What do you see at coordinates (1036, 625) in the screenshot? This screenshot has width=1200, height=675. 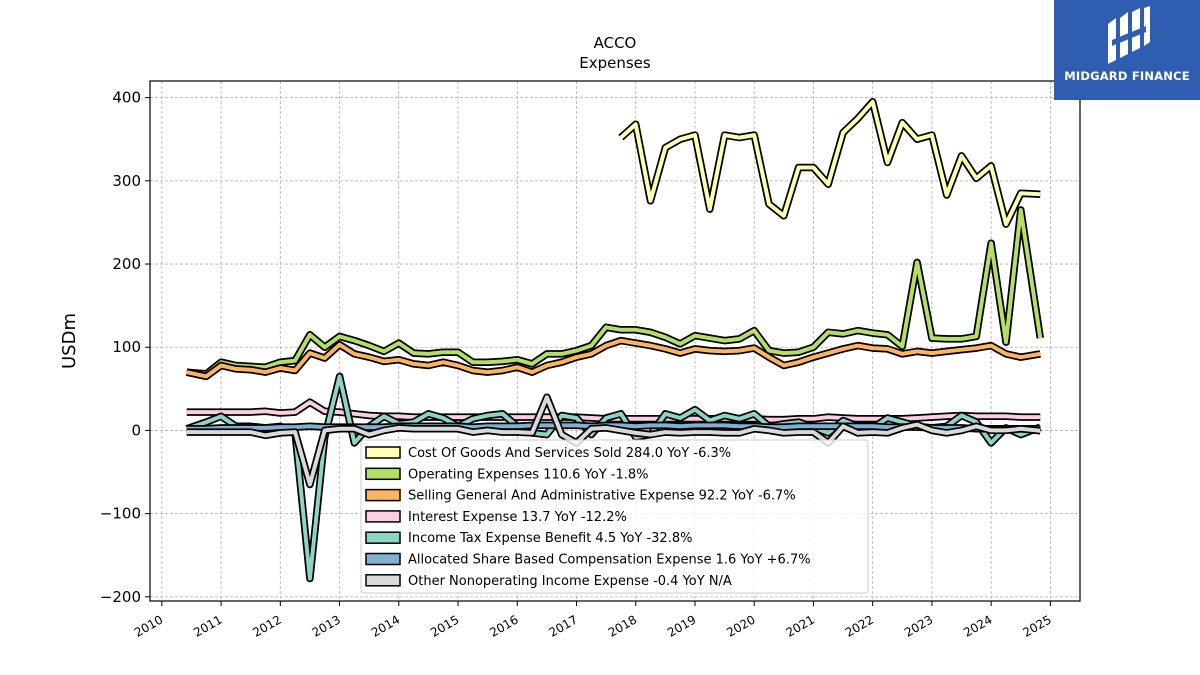 I see `x-tick-label: 2025` at bounding box center [1036, 625].